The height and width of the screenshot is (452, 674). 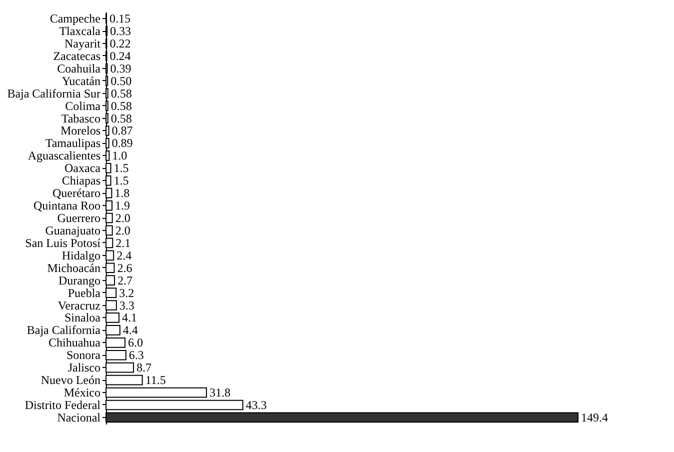 I want to click on y-tick-label: México, so click(x=82, y=393).